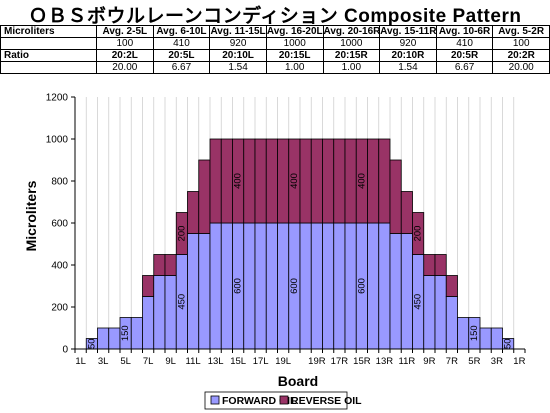 This screenshot has height=413, width=550. What do you see at coordinates (181, 43) in the screenshot?
I see `table-cell: 410` at bounding box center [181, 43].